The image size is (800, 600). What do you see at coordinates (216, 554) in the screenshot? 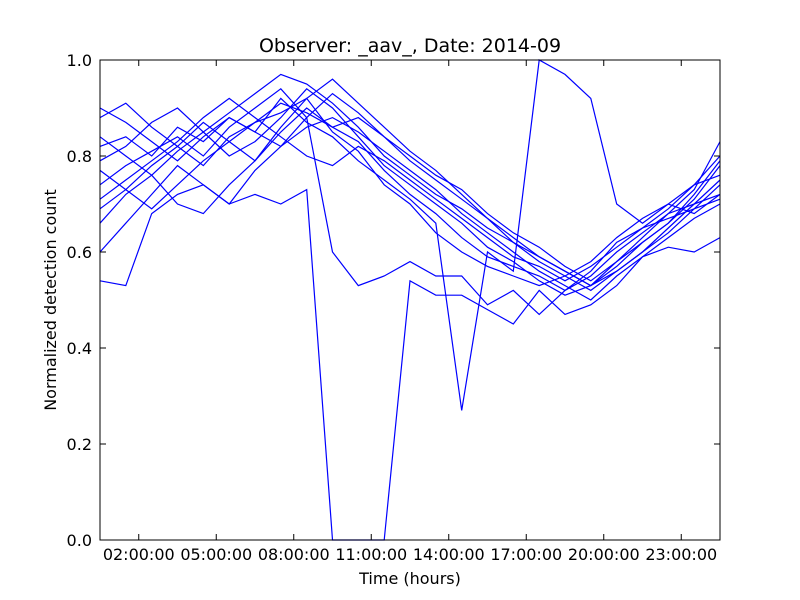
I see `x-tick-label: 05:00:00` at bounding box center [216, 554].